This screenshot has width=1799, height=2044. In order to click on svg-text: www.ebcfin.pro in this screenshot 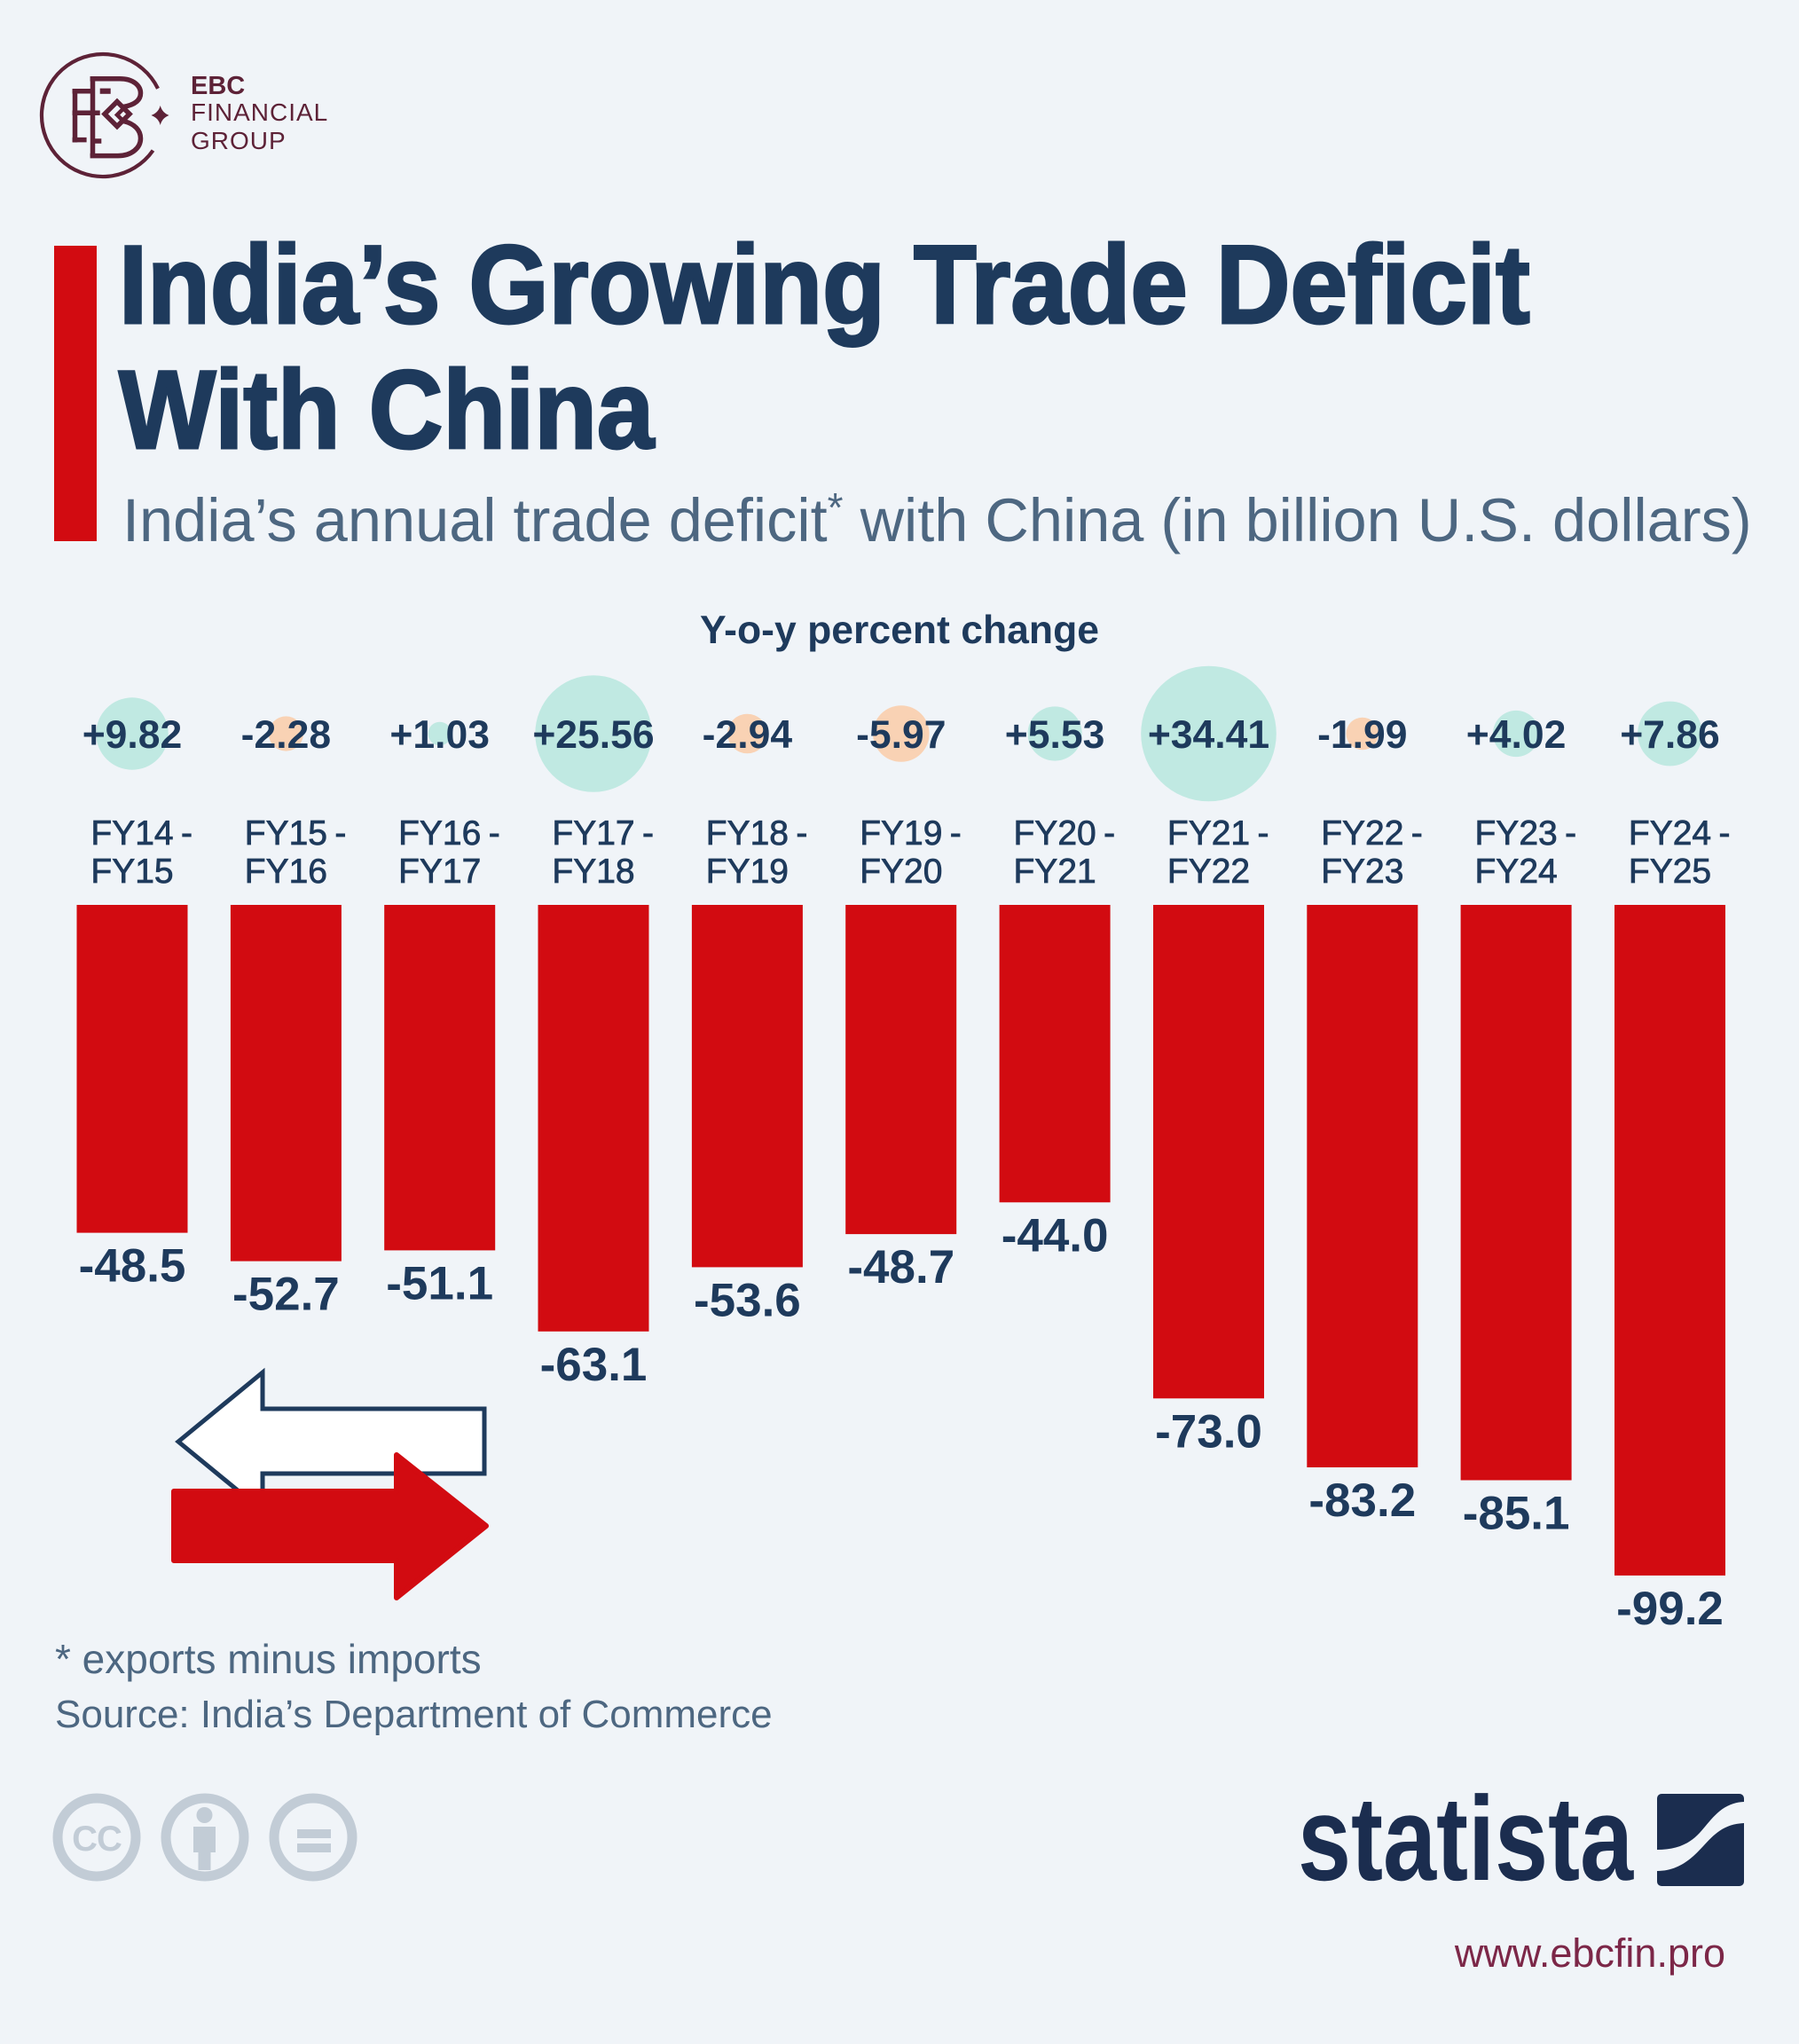, I will do `click(1589, 1953)`.